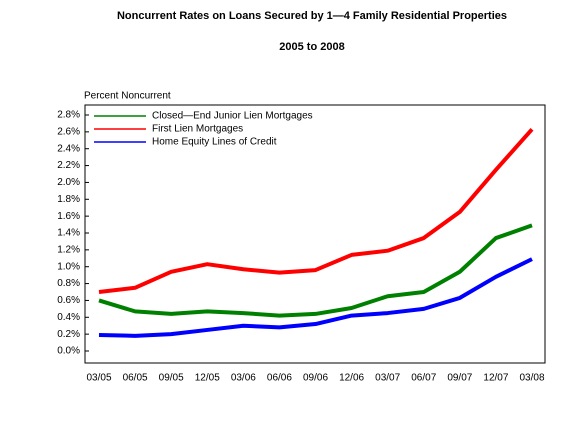  I want to click on y-tick-label: 2.6%, so click(68, 131).